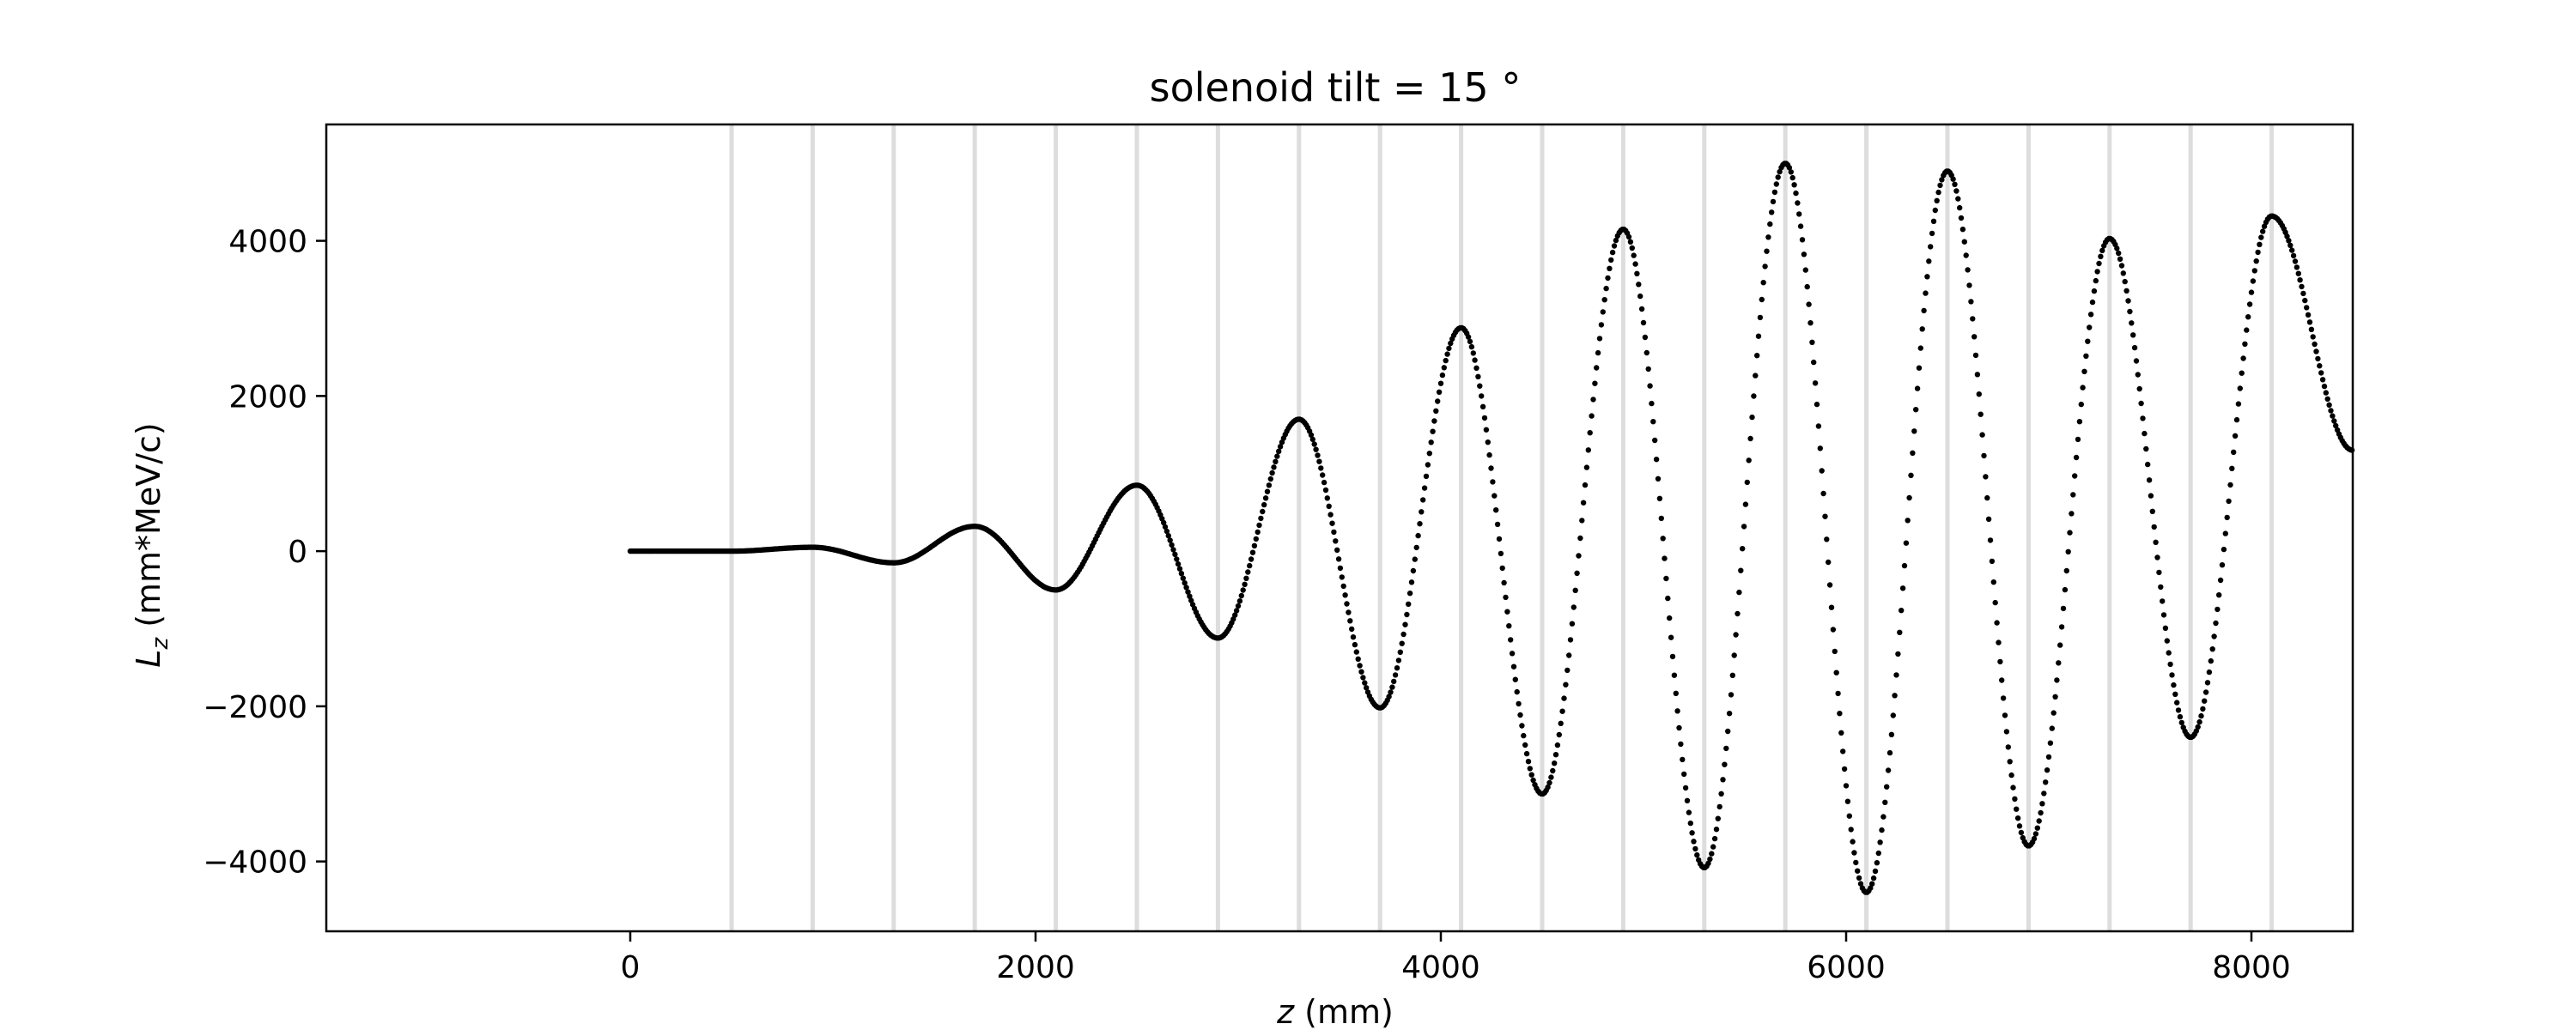 Image resolution: width=2576 pixels, height=1030 pixels. Describe the element at coordinates (1336, 87) in the screenshot. I see `chart-title: solenoid tilt = 15 °` at that location.